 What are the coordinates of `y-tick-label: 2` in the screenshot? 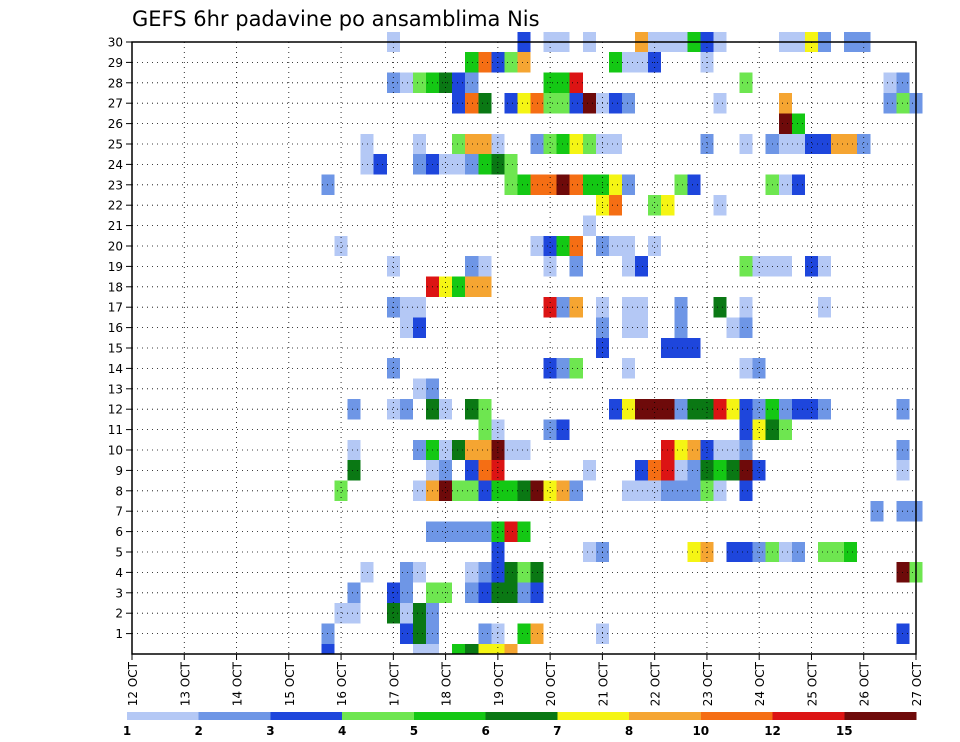 It's located at (119, 614).